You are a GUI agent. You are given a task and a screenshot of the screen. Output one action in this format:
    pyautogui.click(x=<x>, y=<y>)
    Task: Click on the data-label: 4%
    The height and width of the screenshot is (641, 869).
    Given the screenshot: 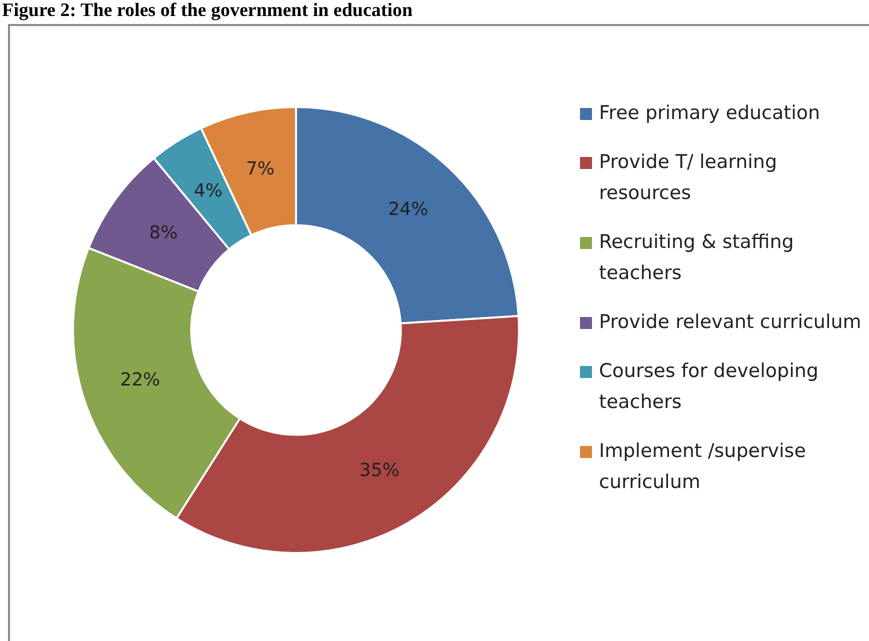 What is the action you would take?
    pyautogui.click(x=208, y=191)
    